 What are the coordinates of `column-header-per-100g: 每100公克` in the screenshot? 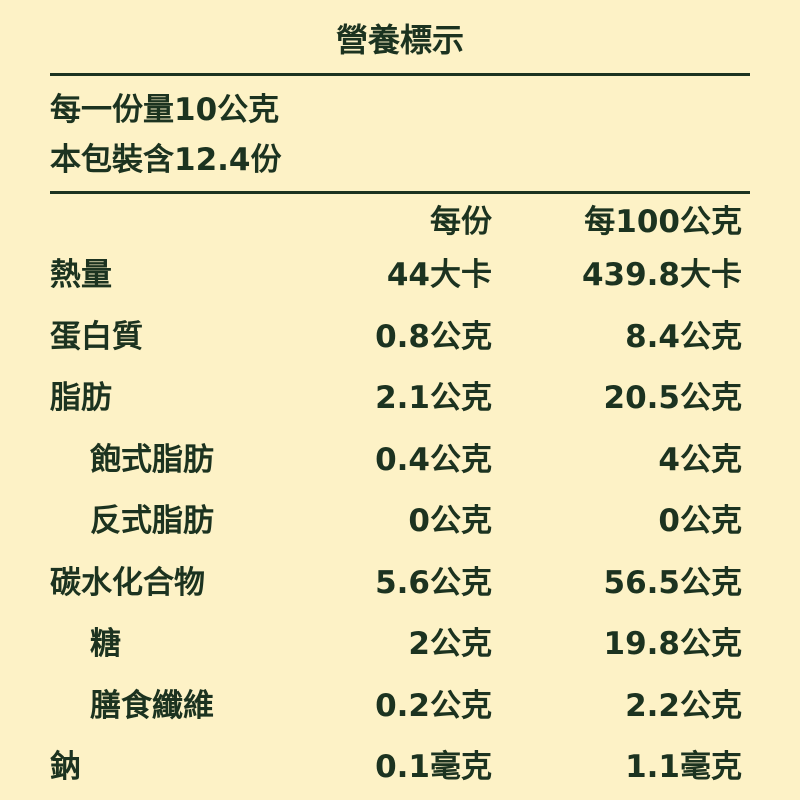 It's located at (663, 222).